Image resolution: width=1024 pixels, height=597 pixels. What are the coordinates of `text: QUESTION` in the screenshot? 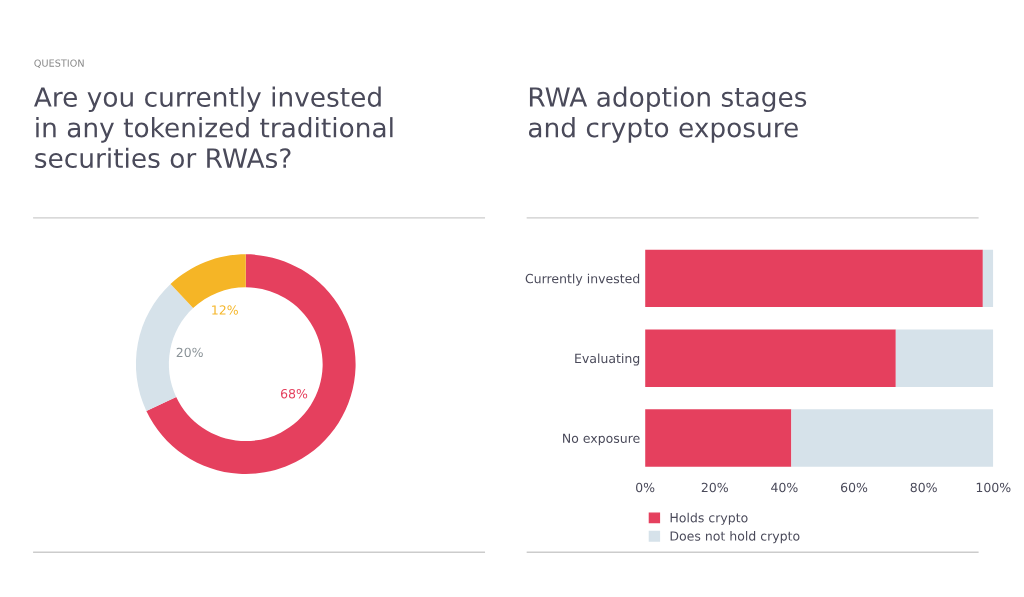 It's located at (59, 63).